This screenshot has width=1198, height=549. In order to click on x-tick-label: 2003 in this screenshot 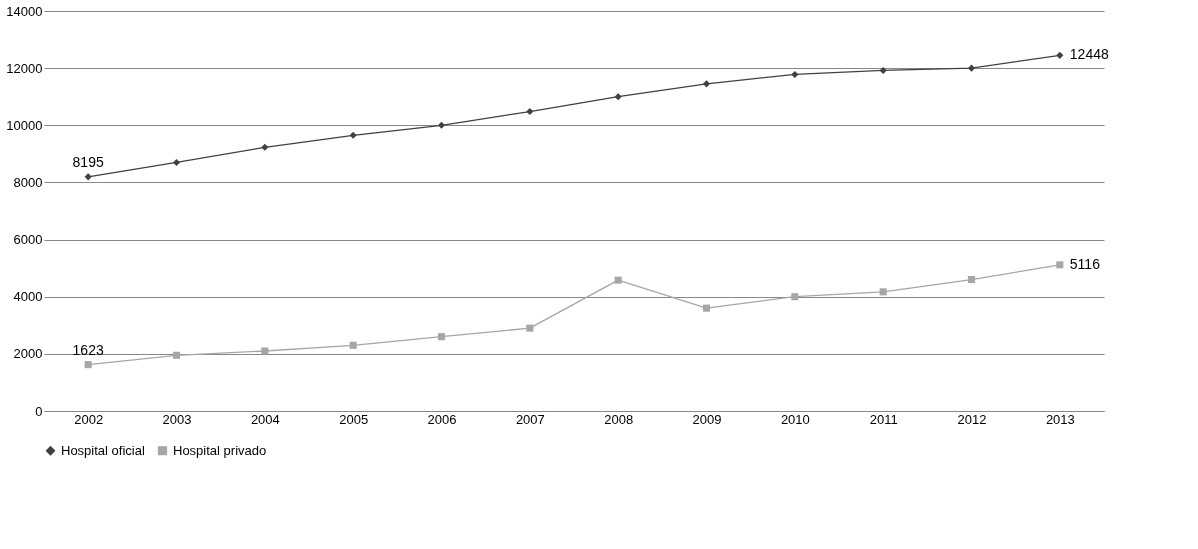, I will do `click(177, 419)`.